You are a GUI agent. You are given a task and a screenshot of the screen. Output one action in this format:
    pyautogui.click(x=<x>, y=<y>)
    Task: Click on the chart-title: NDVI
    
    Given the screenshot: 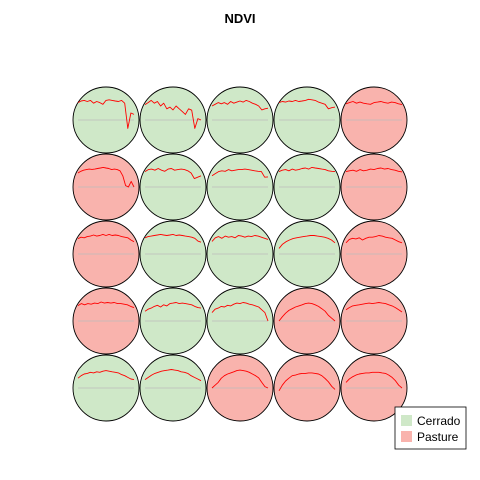 What is the action you would take?
    pyautogui.click(x=239, y=18)
    